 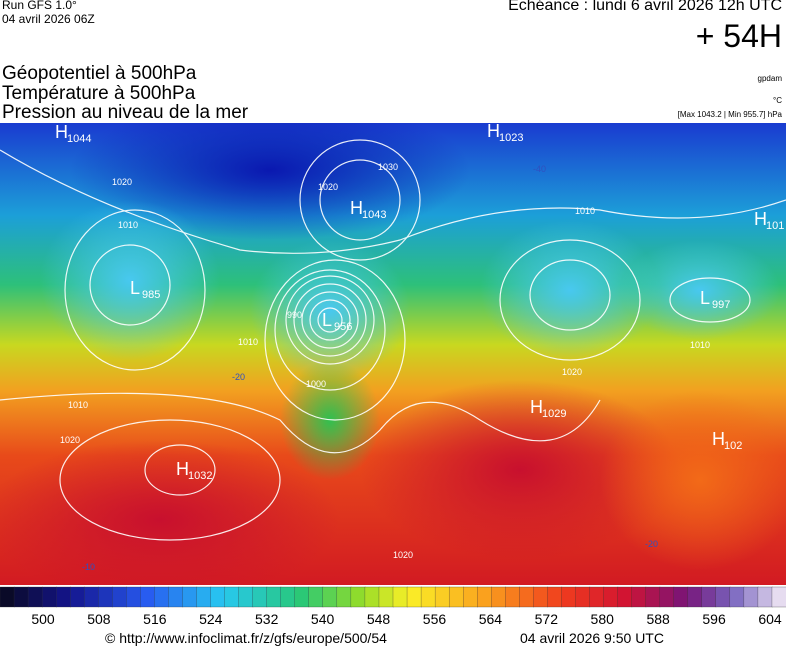 What do you see at coordinates (323, 619) in the screenshot?
I see `colorbar-tick-label: 540` at bounding box center [323, 619].